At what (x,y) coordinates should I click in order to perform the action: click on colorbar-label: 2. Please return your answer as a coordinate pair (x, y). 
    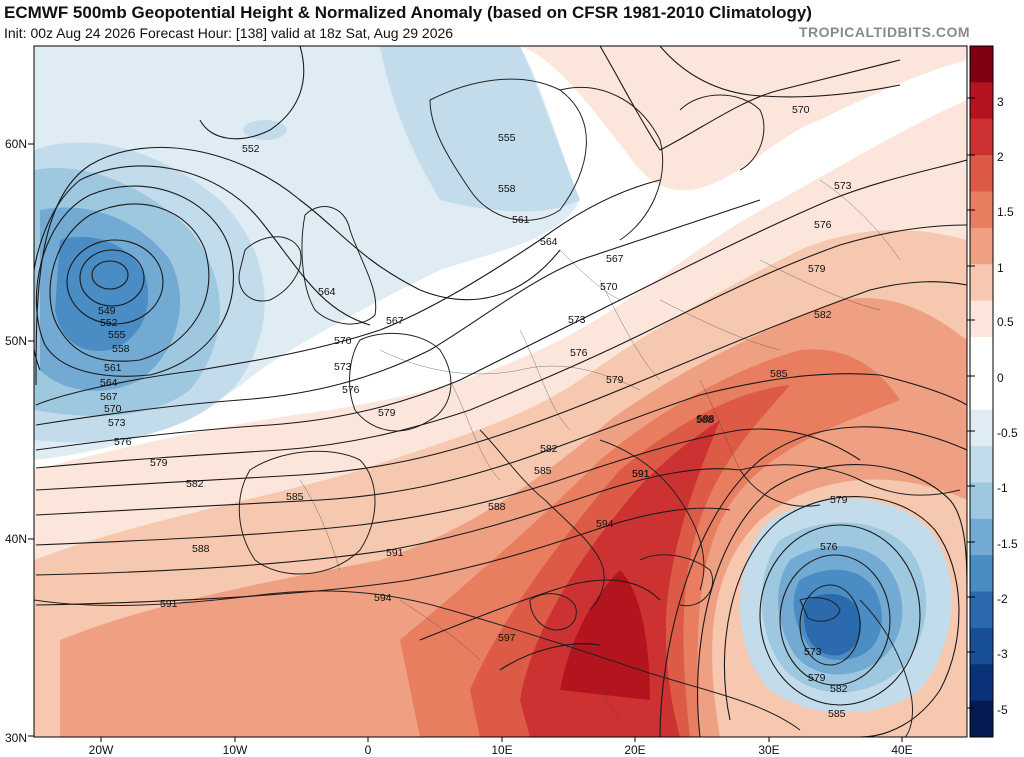
    Looking at the image, I should click on (1000, 157).